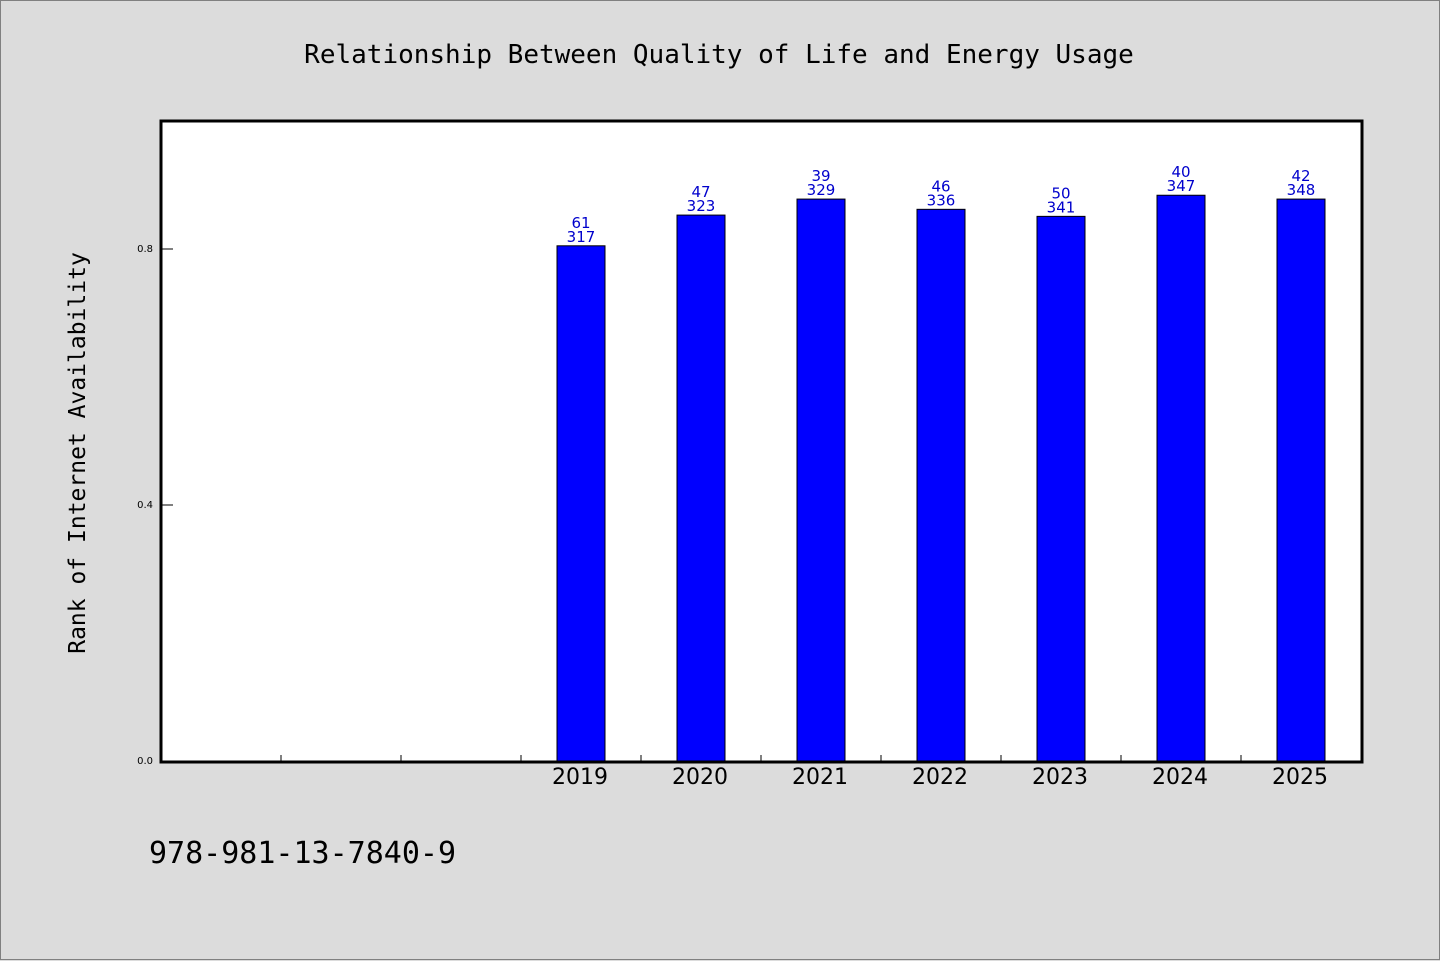 This screenshot has height=961, width=1440. Describe the element at coordinates (940, 777) in the screenshot. I see `x-tick-label: 2022` at that location.